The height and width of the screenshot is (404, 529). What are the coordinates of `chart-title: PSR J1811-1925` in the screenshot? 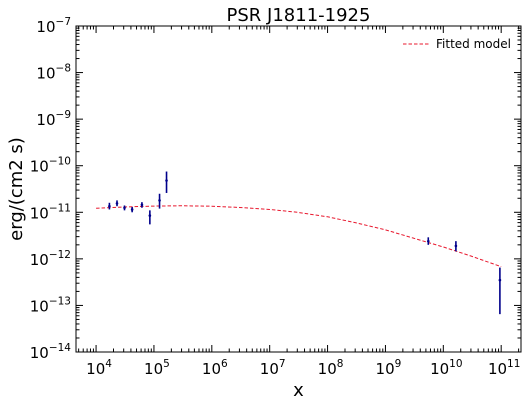 It's located at (299, 15).